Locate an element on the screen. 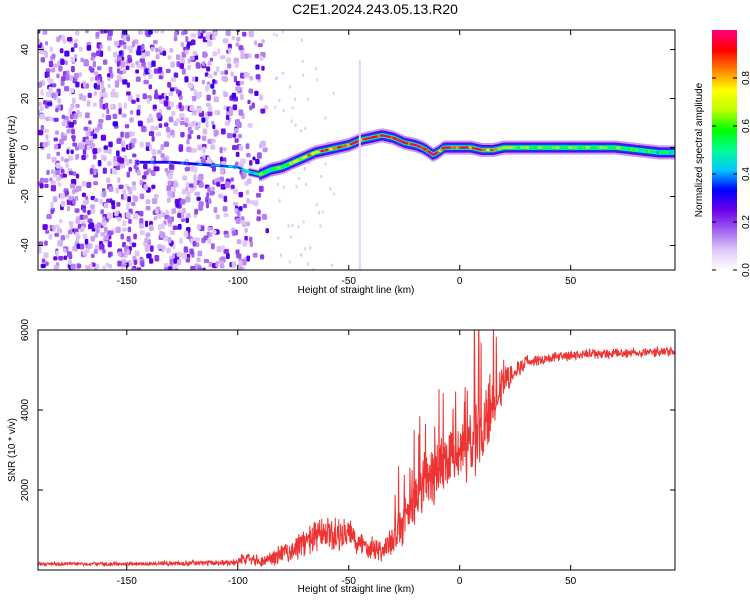 This screenshot has width=750, height=600. x-tick-label: 50 is located at coordinates (571, 281).